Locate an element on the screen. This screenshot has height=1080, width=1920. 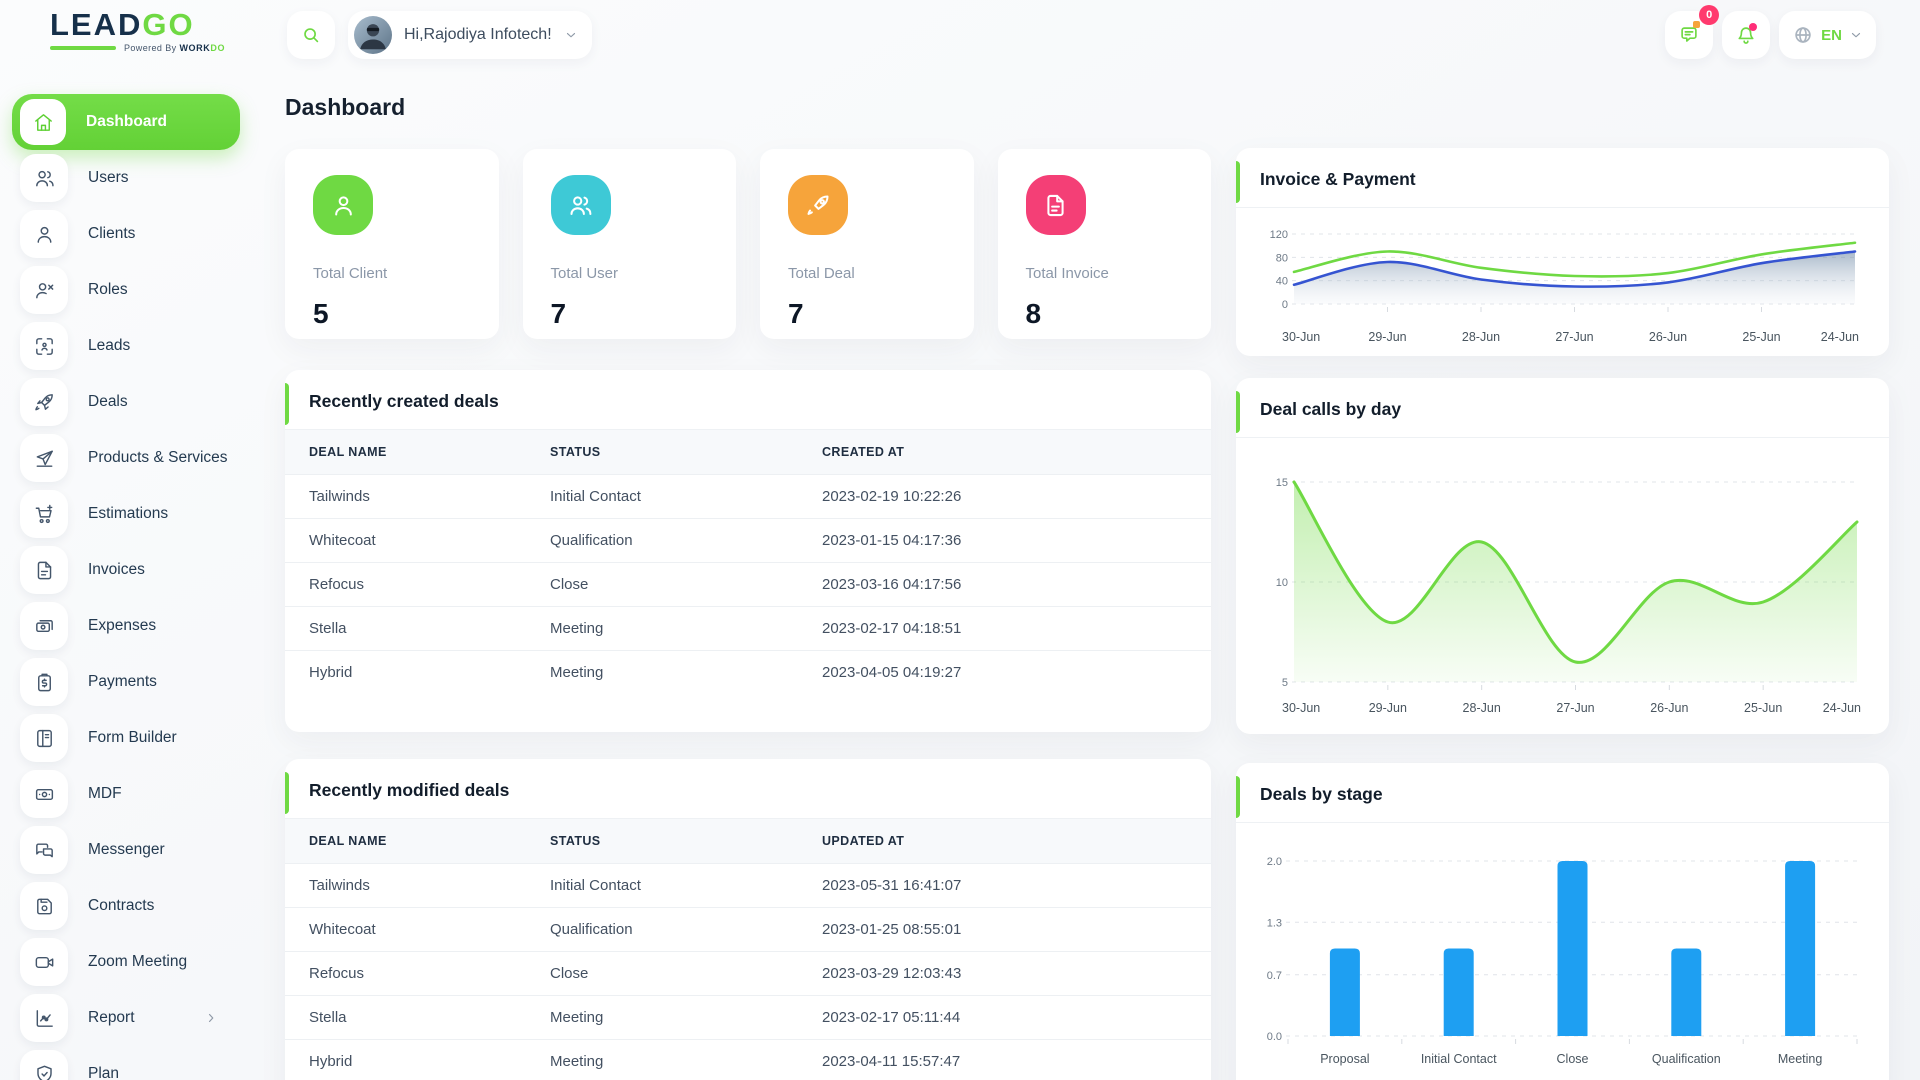
stat-label: Total Deal is located at coordinates (821, 273).